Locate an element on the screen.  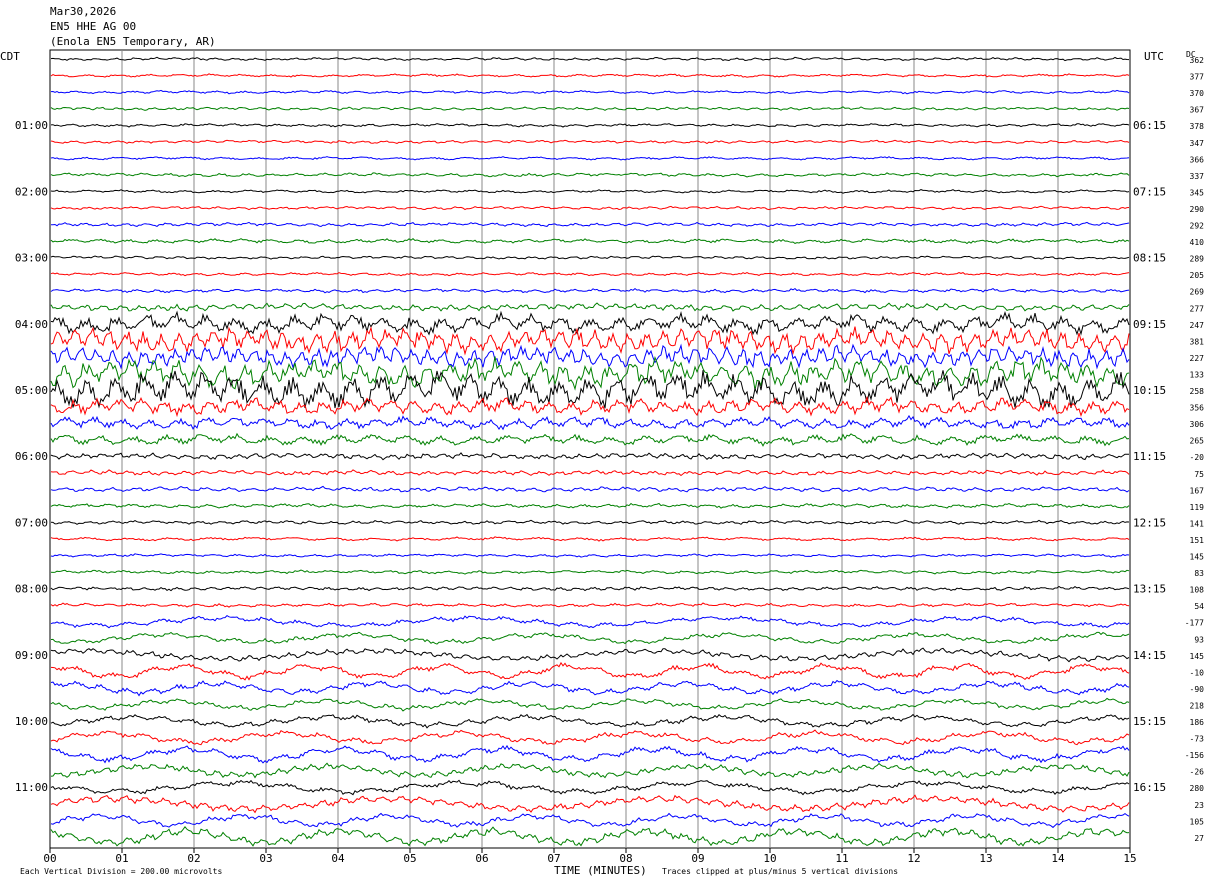
dc-offset-label: 362 is located at coordinates (1197, 60).